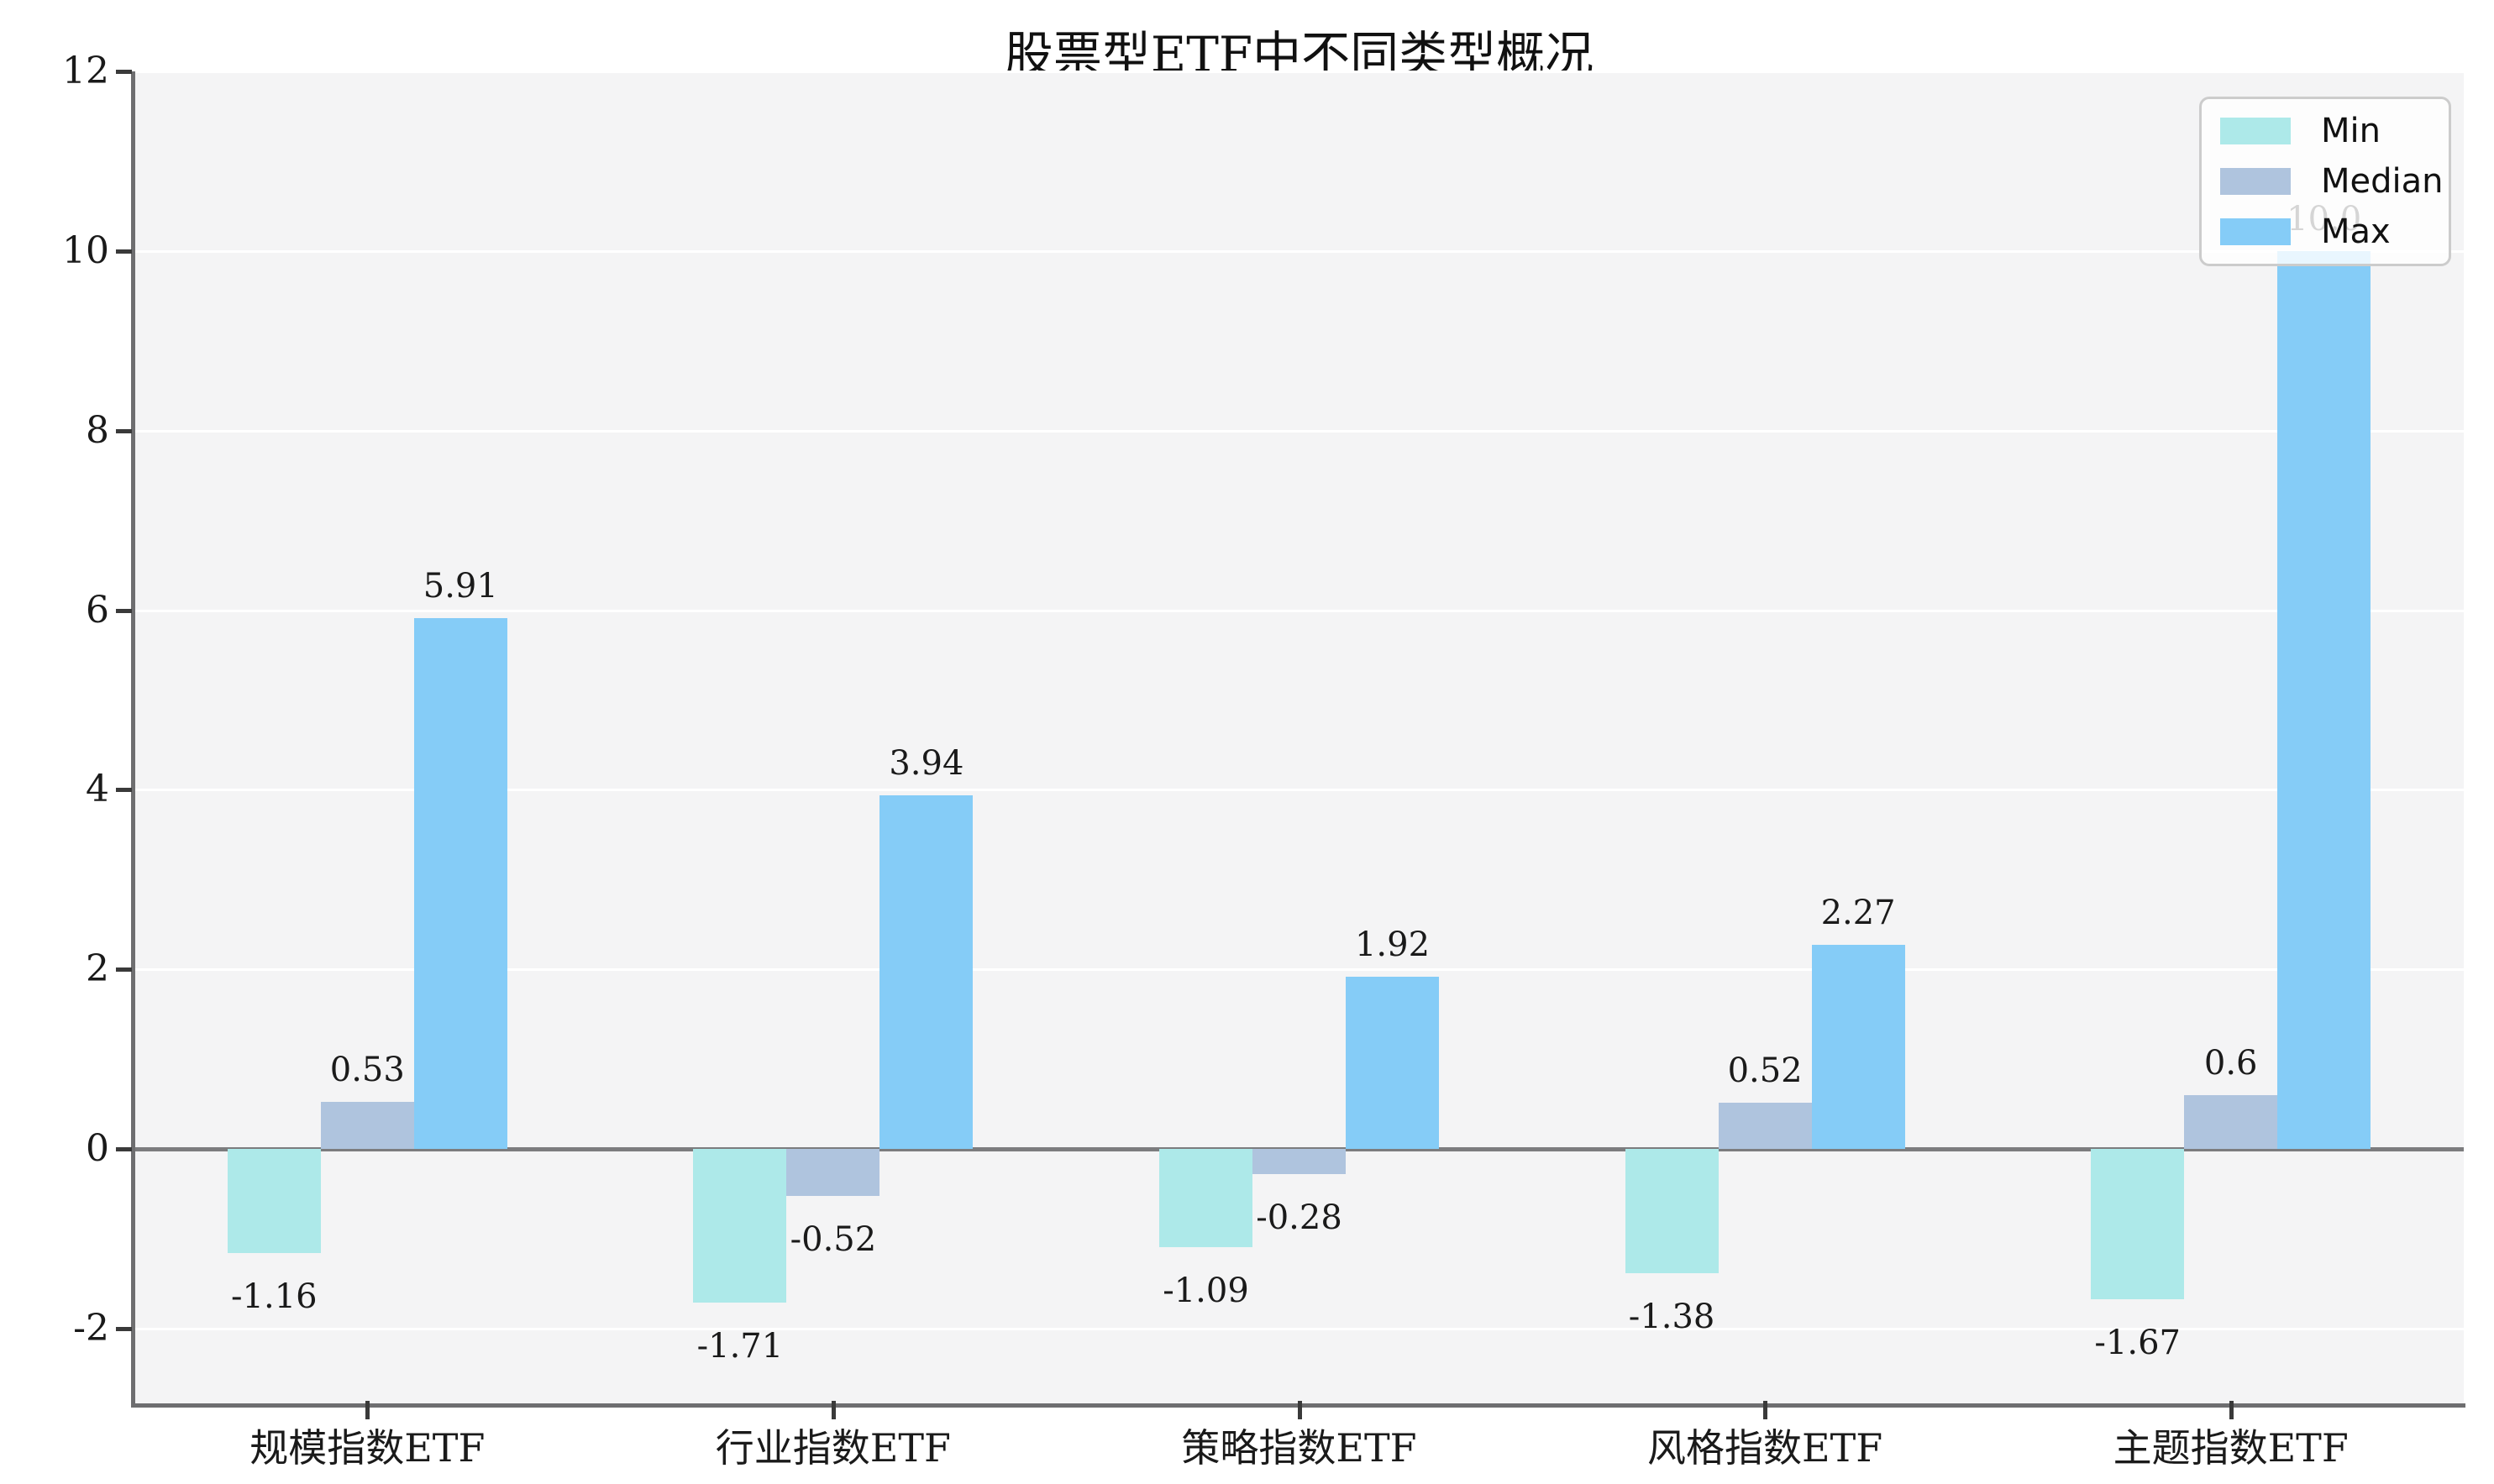 The image size is (2494, 1484). Describe the element at coordinates (833, 1448) in the screenshot. I see `category-label: 行业指数ETF` at that location.